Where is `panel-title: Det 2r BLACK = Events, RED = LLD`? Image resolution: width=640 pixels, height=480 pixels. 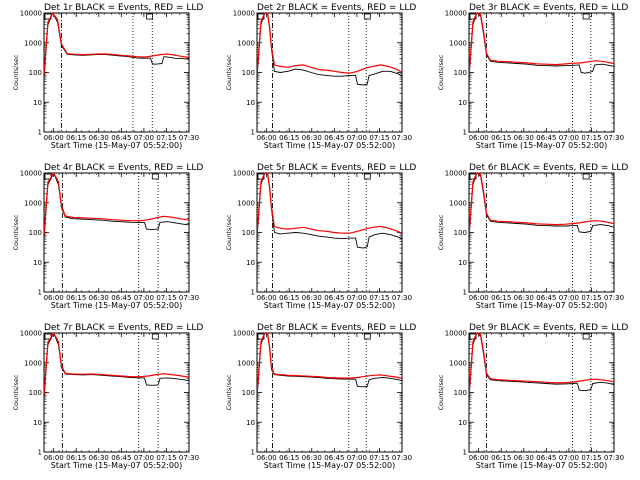
panel-title: Det 2r BLACK = Events, RED = LLD is located at coordinates (336, 8).